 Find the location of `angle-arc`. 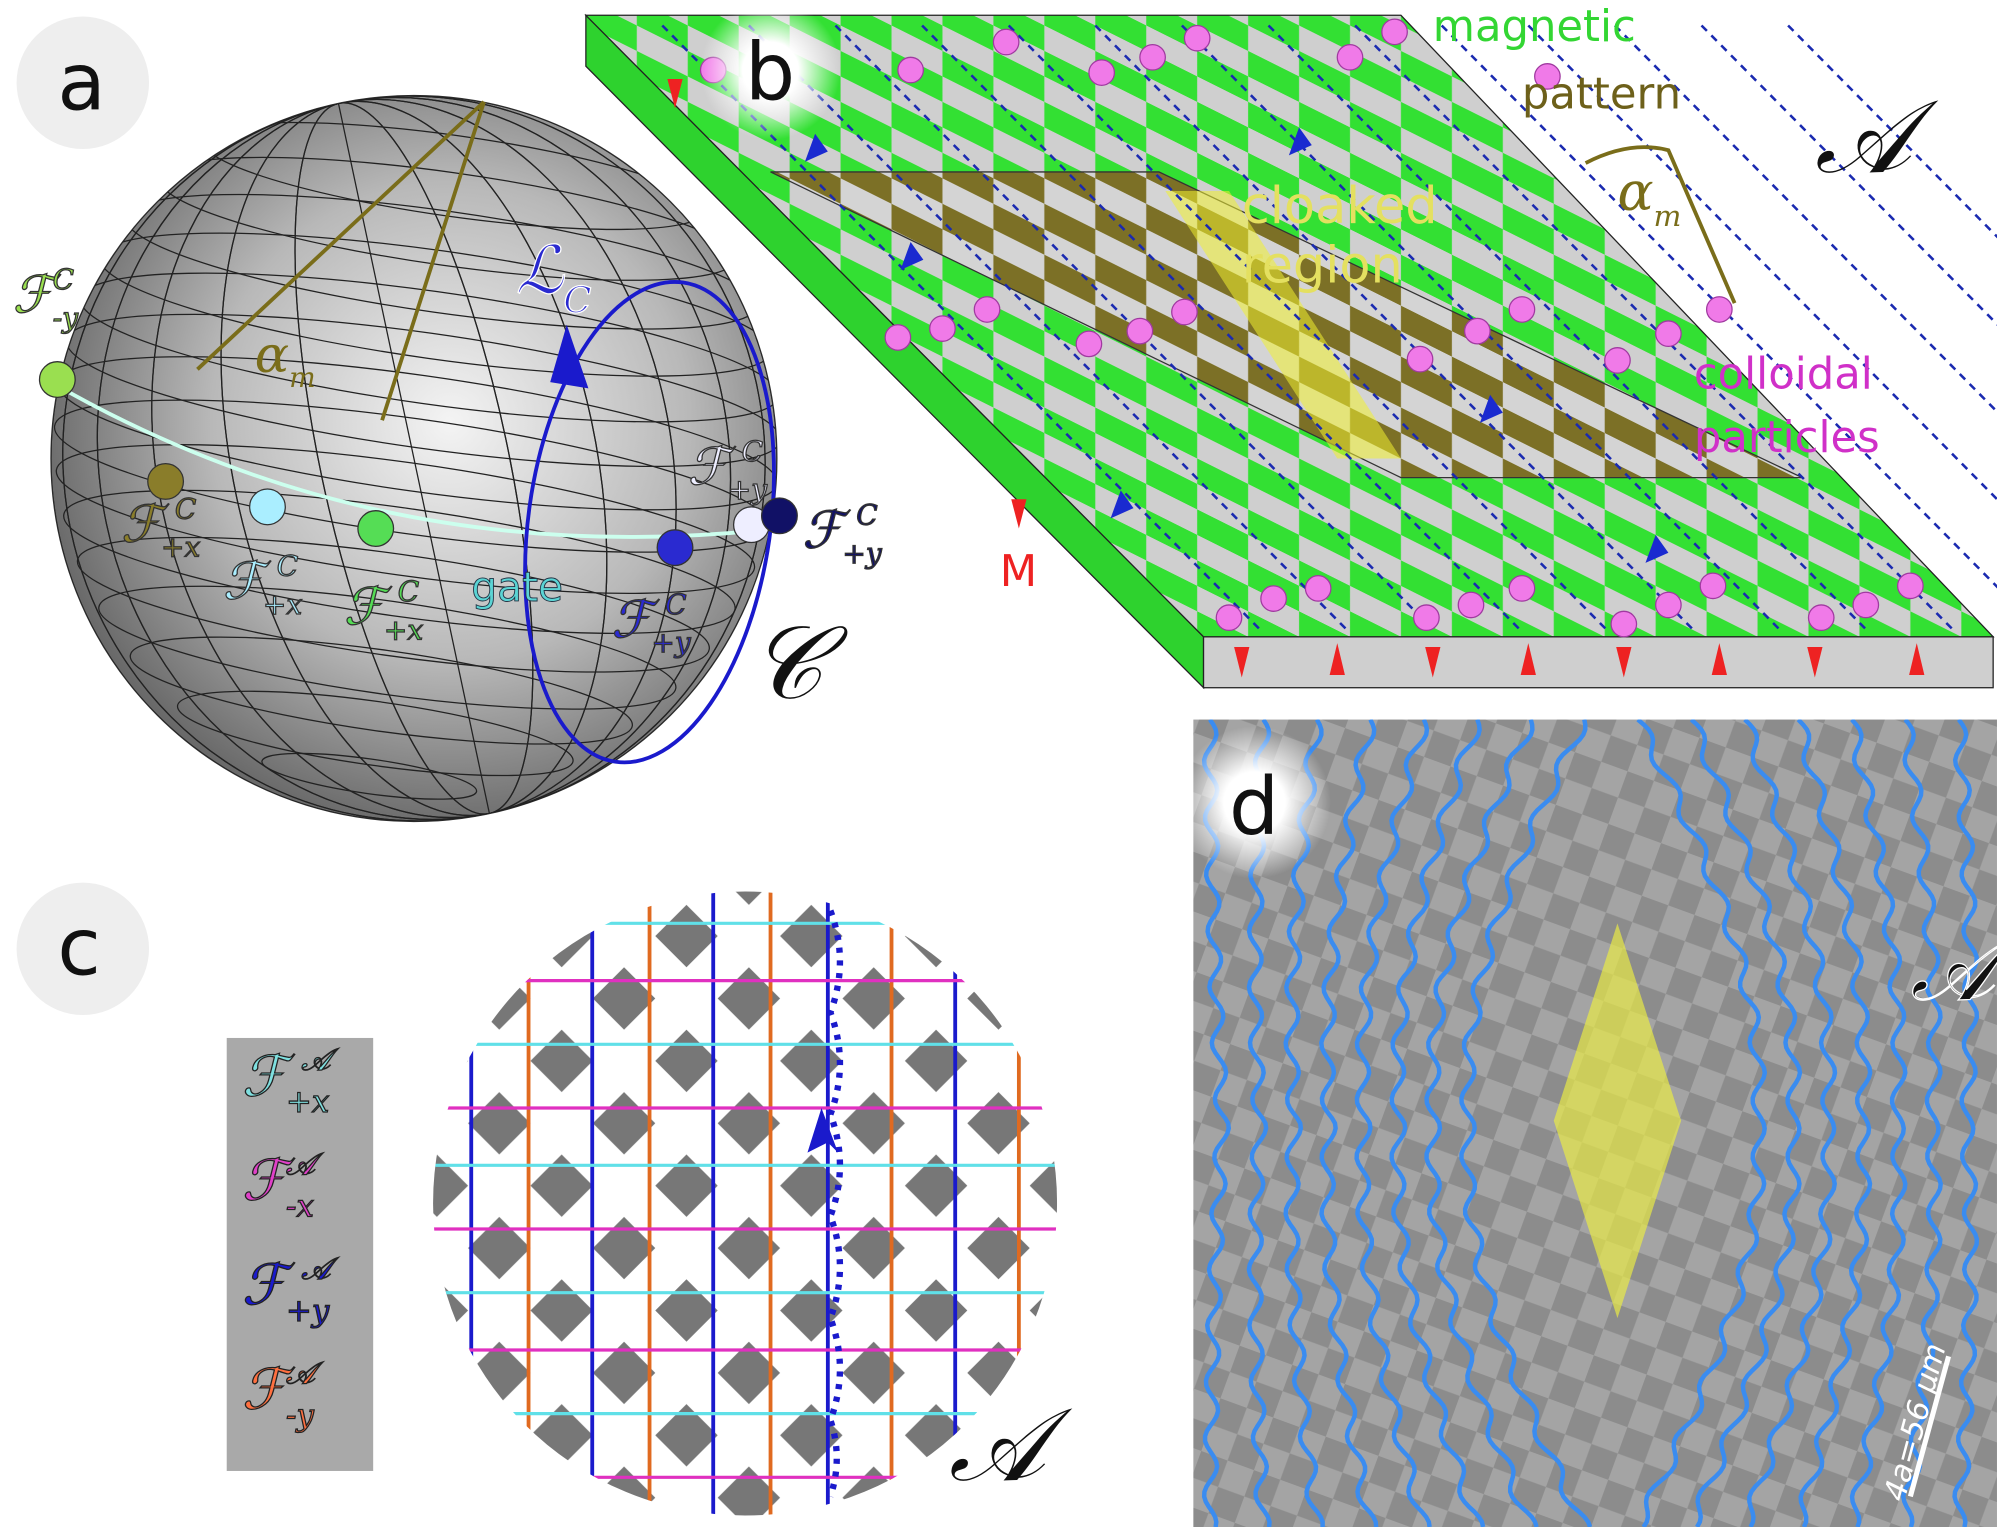

angle-arc is located at coordinates (1660, 224).